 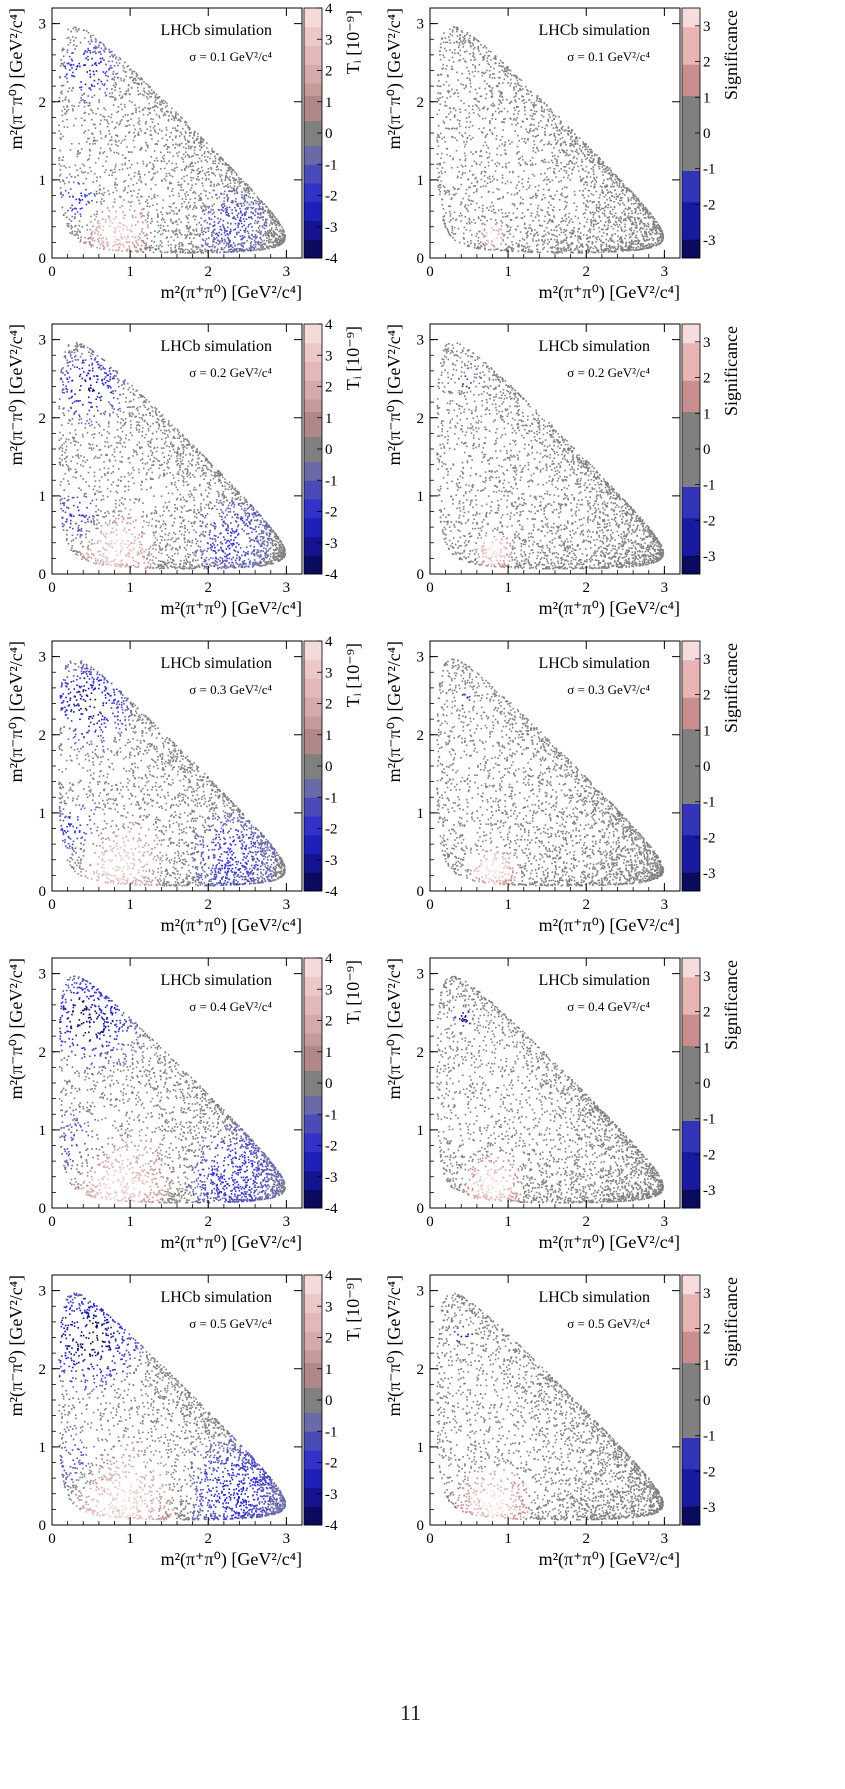 What do you see at coordinates (329, 72) in the screenshot?
I see `colorbar-tick-label: 2` at bounding box center [329, 72].